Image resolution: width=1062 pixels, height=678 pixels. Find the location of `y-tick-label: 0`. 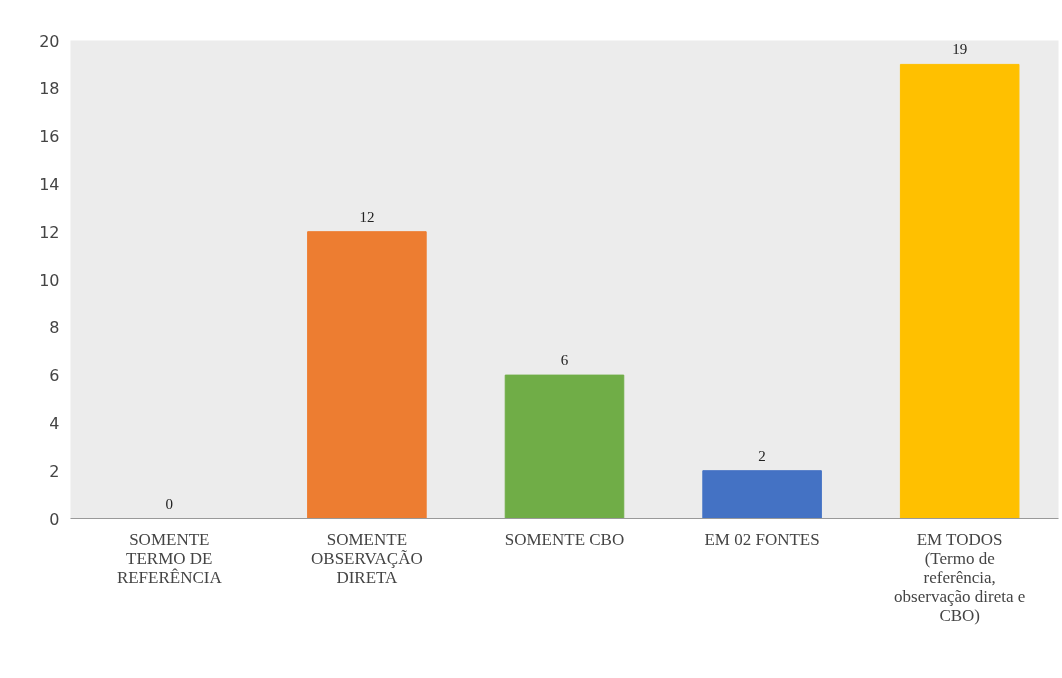

y-tick-label: 0 is located at coordinates (54, 519).